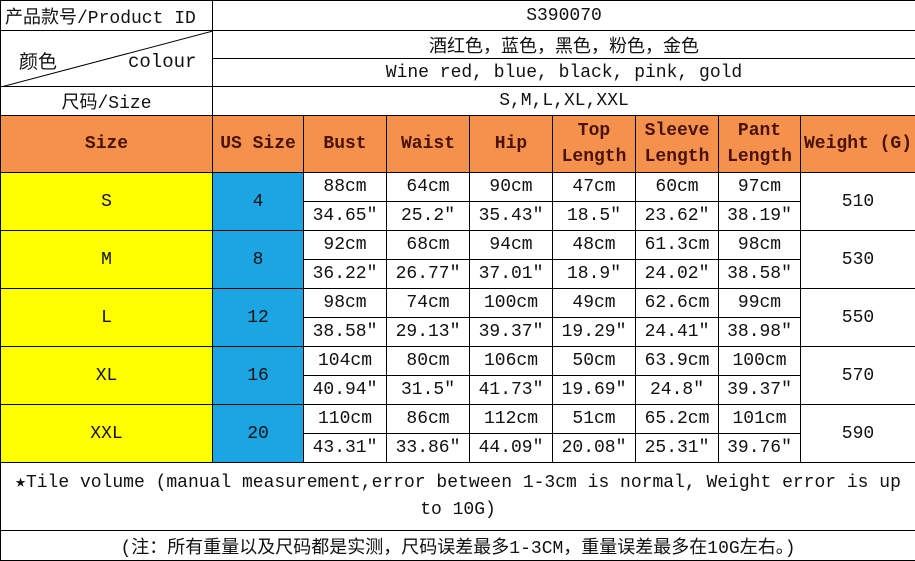  I want to click on colour-label-en: colour, so click(162, 62).